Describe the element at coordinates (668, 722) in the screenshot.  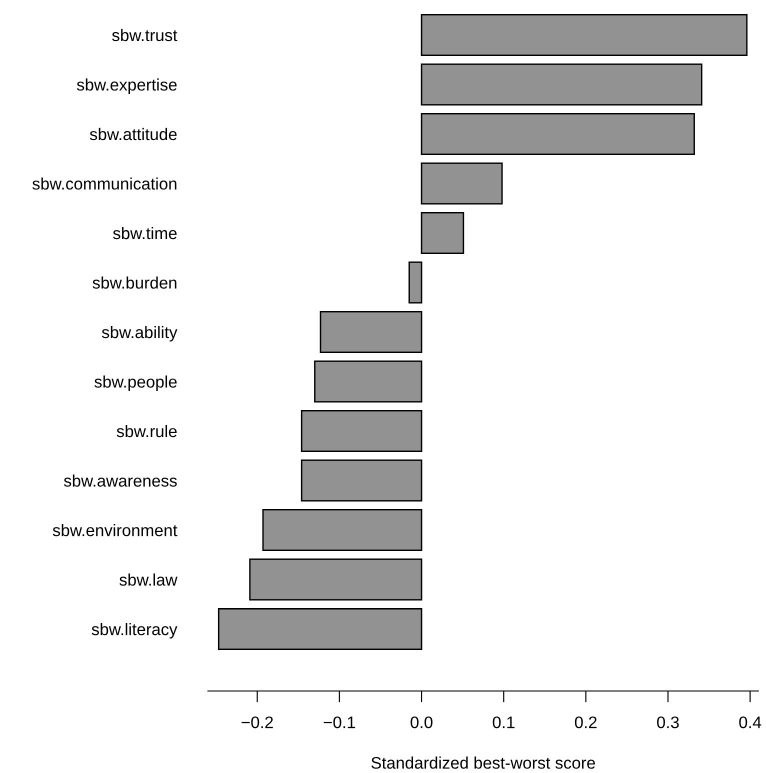
I see `x-tick-label: 0.3` at that location.